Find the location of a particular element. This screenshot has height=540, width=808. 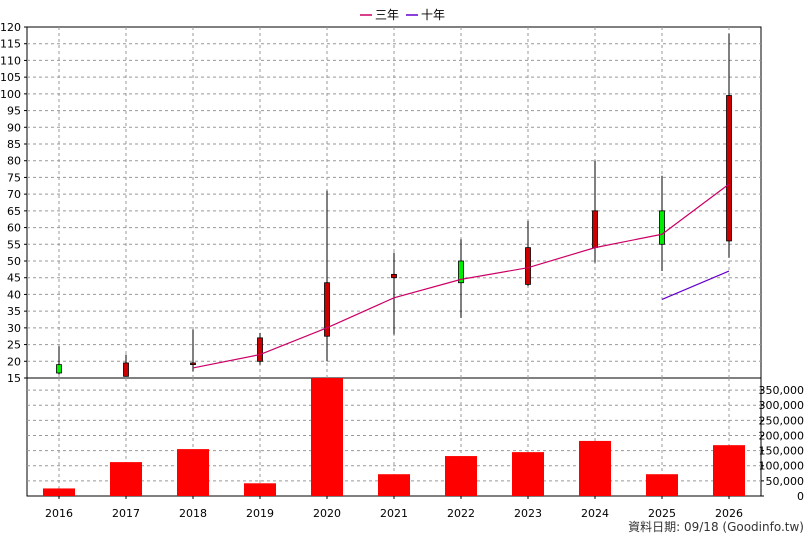

volume-y-tick-label: 350,000 is located at coordinates (782, 390).